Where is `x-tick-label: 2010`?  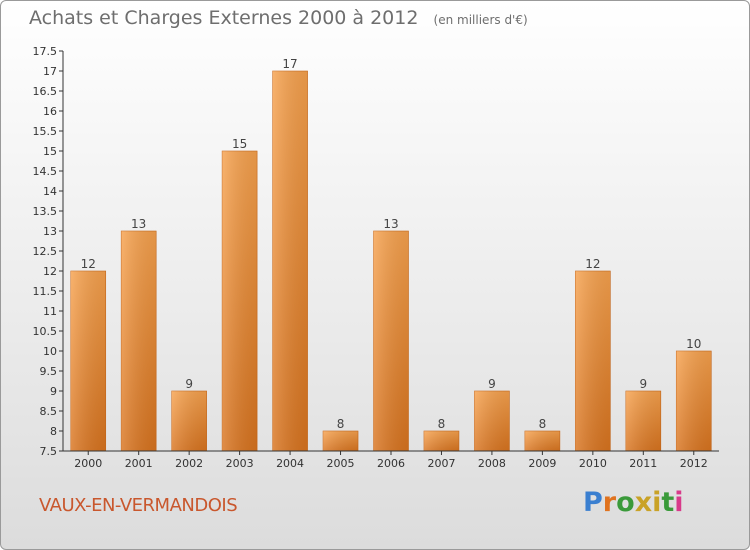 x-tick-label: 2010 is located at coordinates (593, 463).